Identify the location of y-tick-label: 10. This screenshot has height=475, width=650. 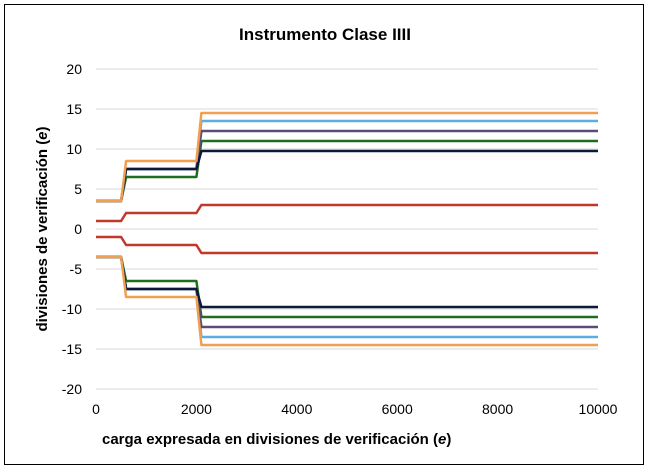
(74, 149).